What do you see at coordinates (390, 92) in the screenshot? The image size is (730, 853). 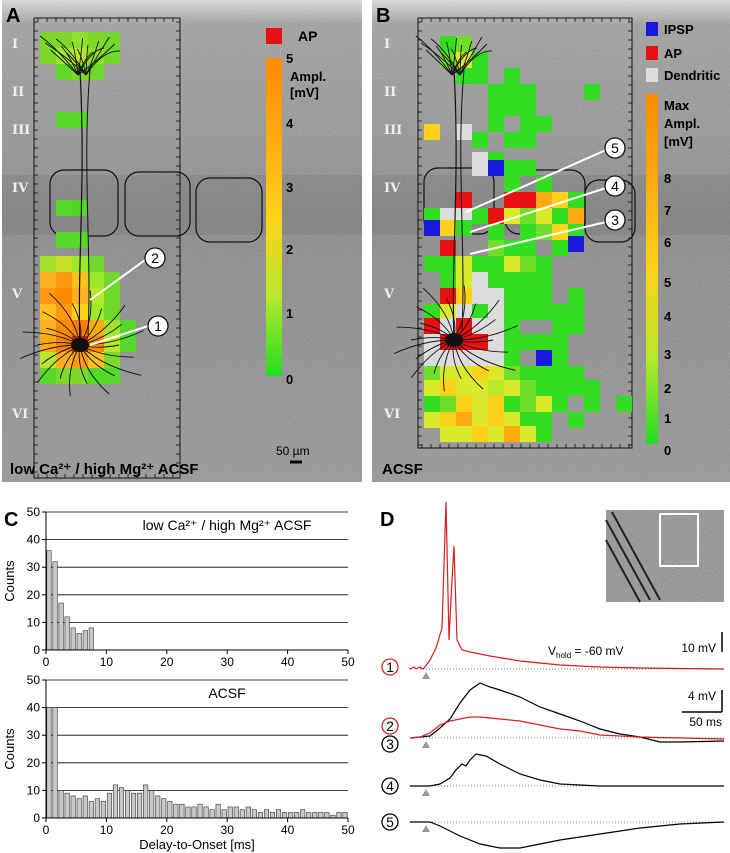 I see `layer-label-II: II` at bounding box center [390, 92].